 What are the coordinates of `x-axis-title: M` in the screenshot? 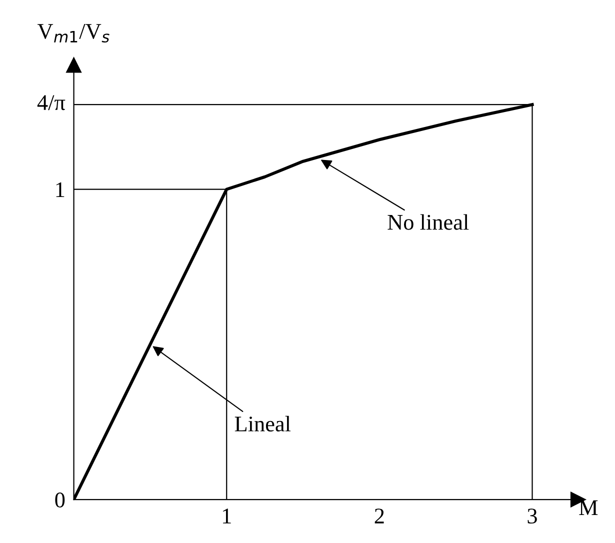 It's located at (588, 507).